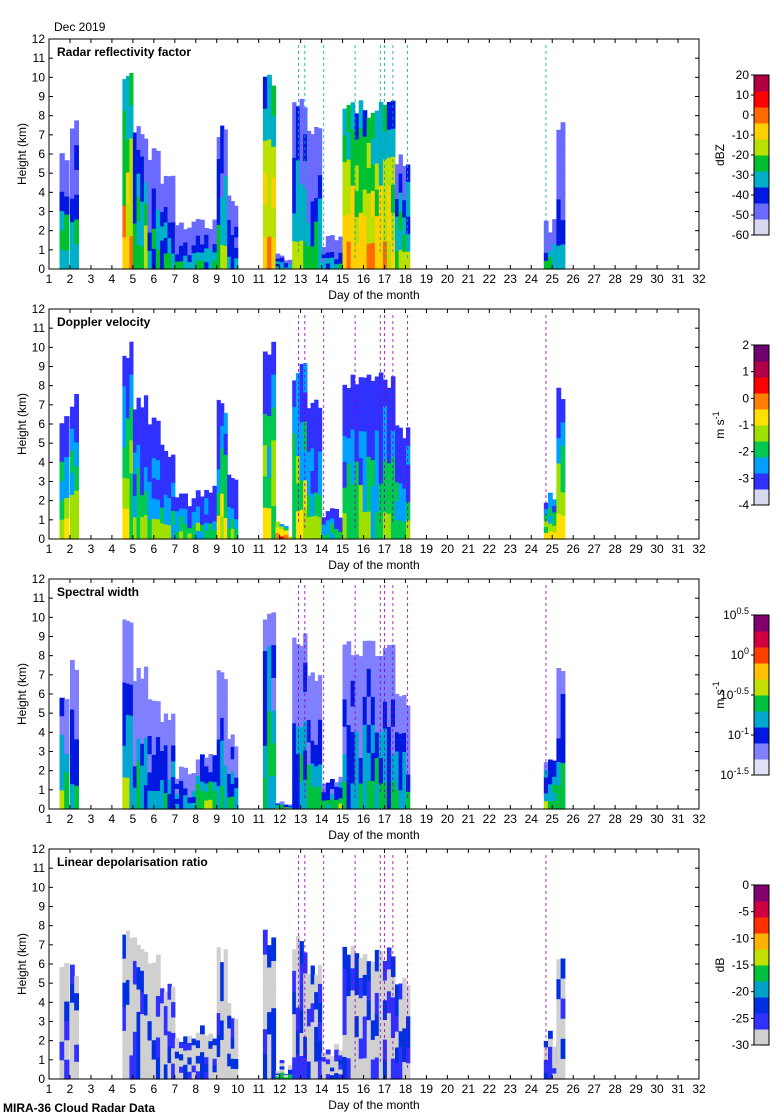 This screenshot has height=1120, width=780. What do you see at coordinates (41, 405) in the screenshot?
I see `y-tick-label: 7` at bounding box center [41, 405].